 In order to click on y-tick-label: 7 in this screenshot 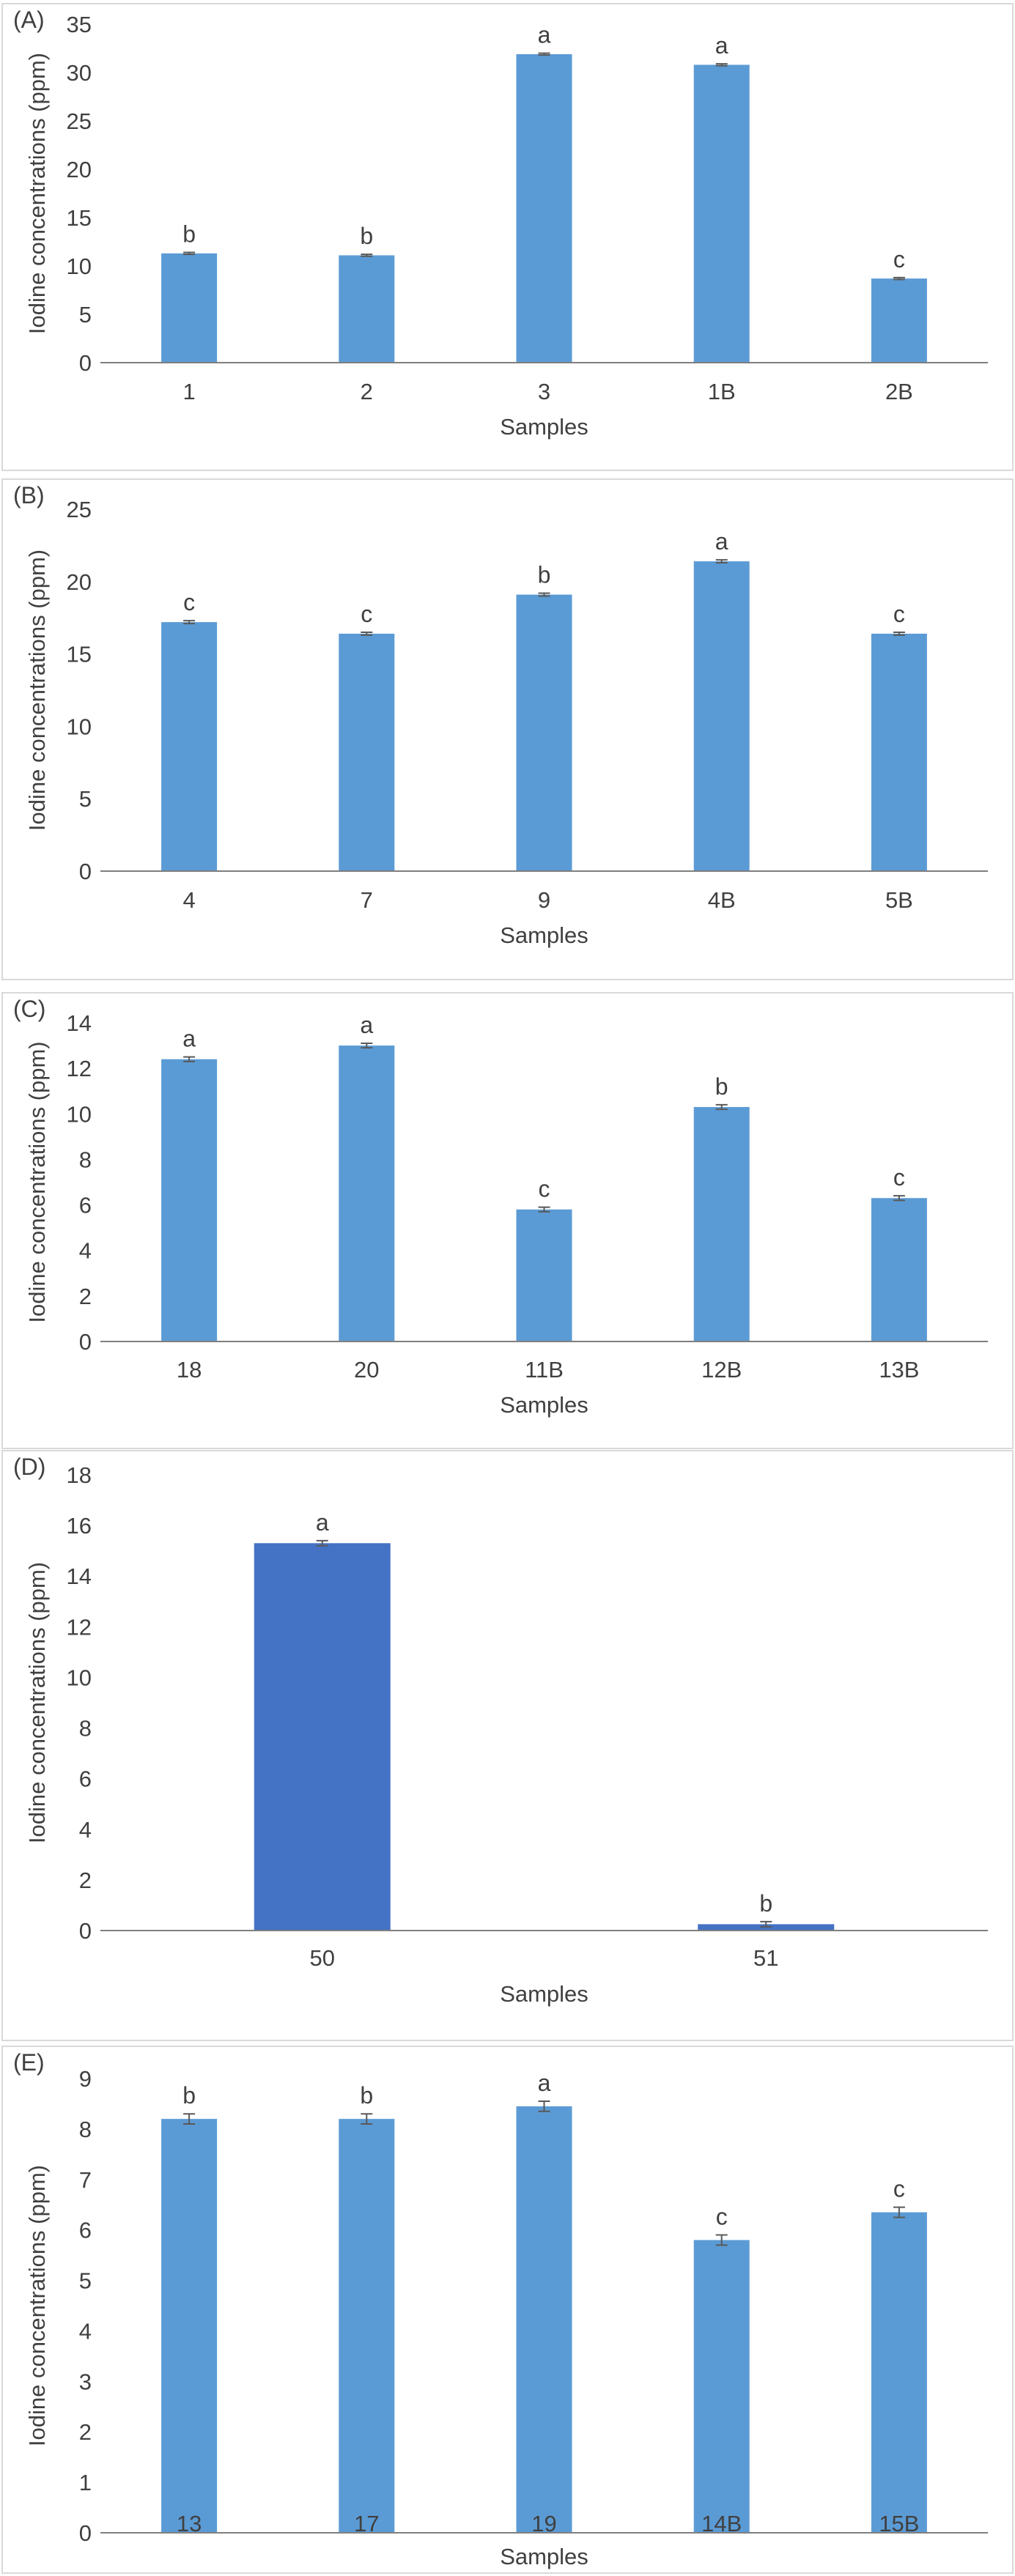, I will do `click(85, 2180)`.